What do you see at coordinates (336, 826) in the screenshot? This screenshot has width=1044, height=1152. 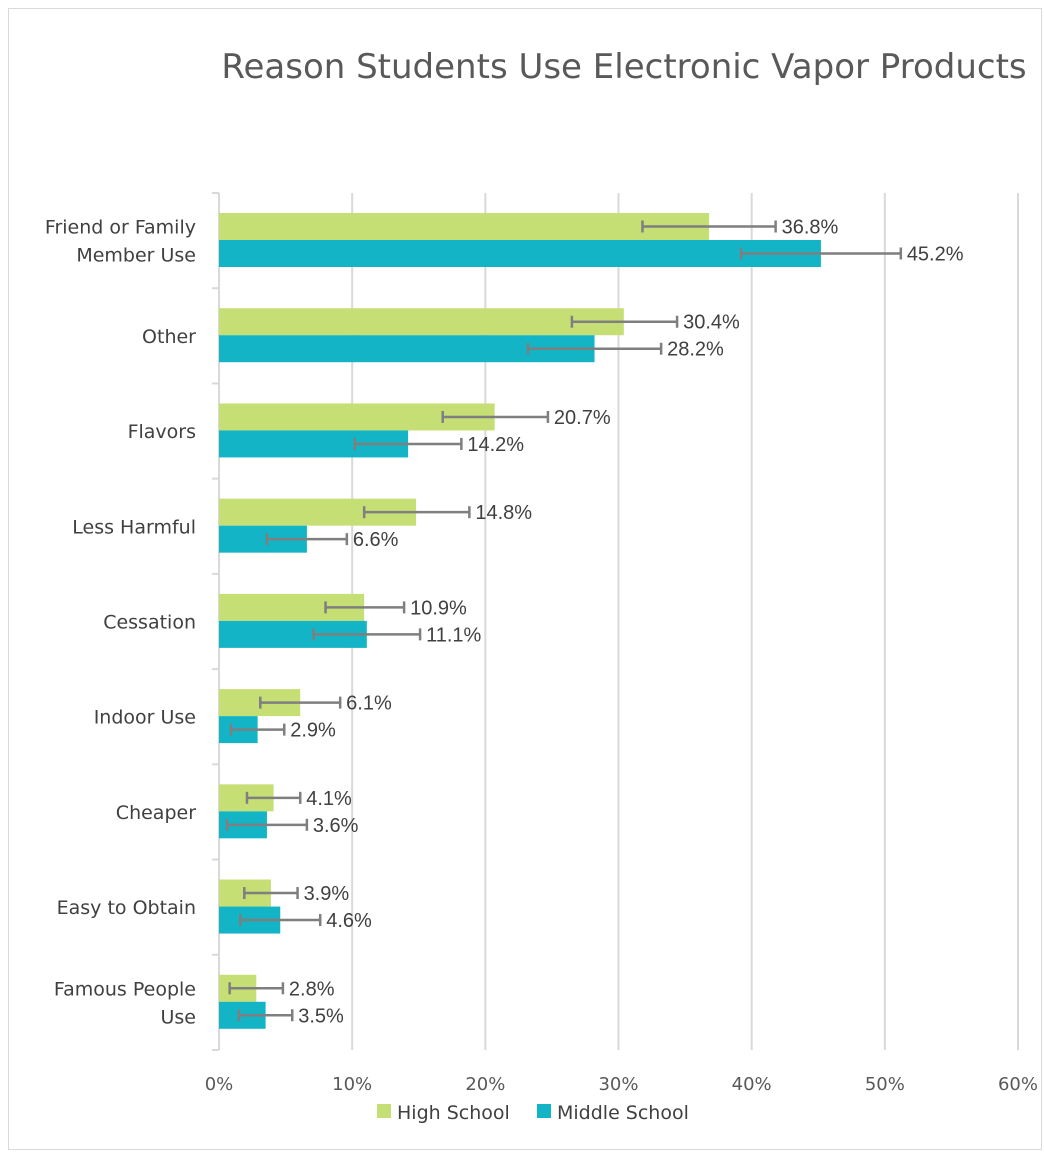 I see `data-label: 3.6%` at bounding box center [336, 826].